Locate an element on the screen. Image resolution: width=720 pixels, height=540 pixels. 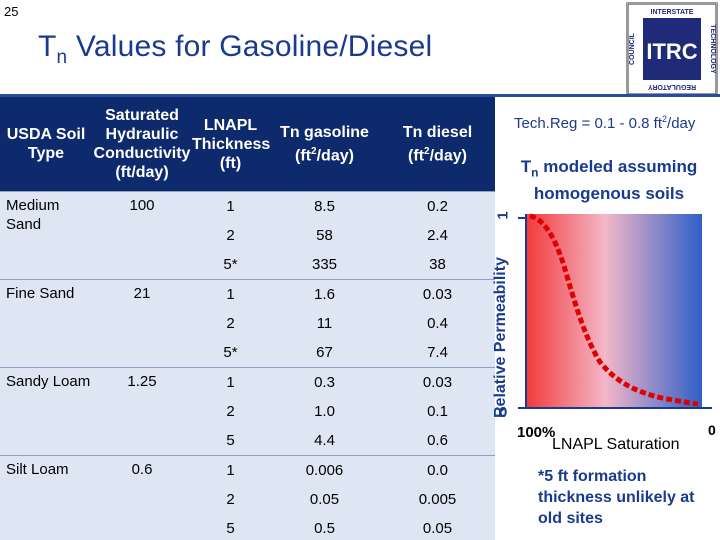
conductivity-cell: 21 is located at coordinates (142, 323).